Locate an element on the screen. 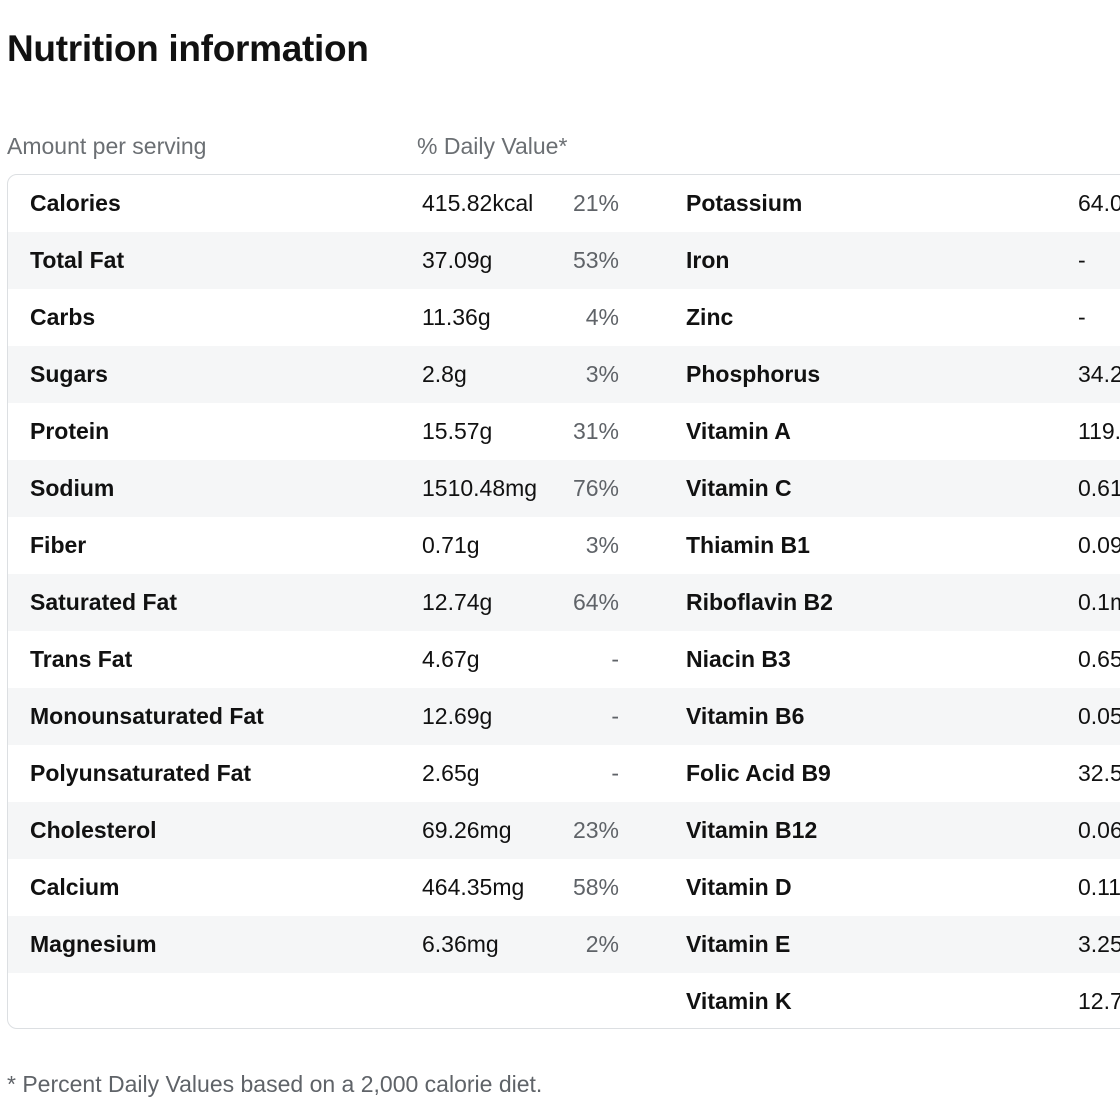 This screenshot has height=1120, width=1120. nutrient-label: Total Fat is located at coordinates (77, 260).